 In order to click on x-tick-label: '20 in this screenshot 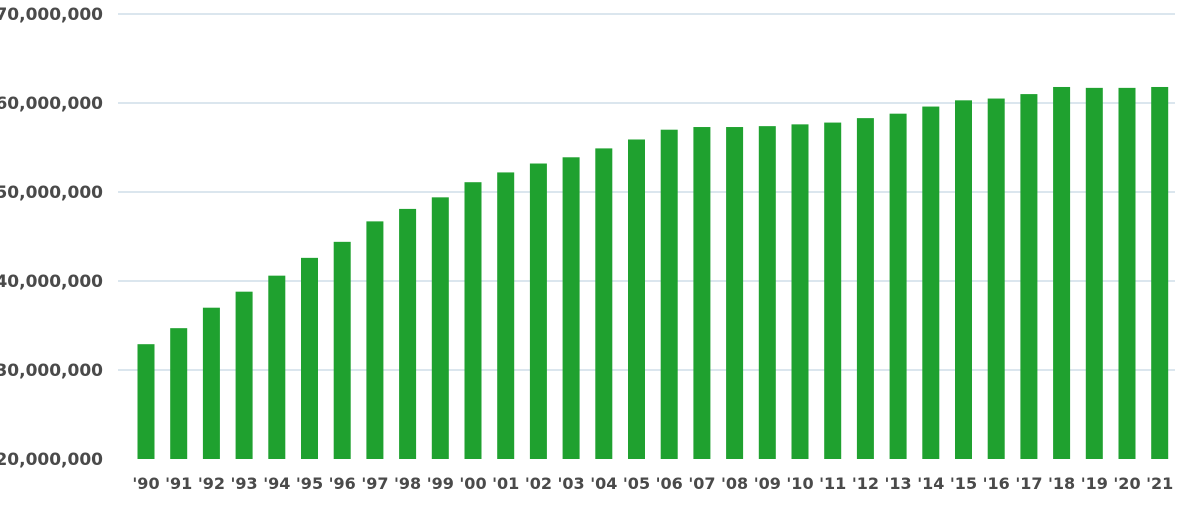, I will do `click(1126, 483)`.